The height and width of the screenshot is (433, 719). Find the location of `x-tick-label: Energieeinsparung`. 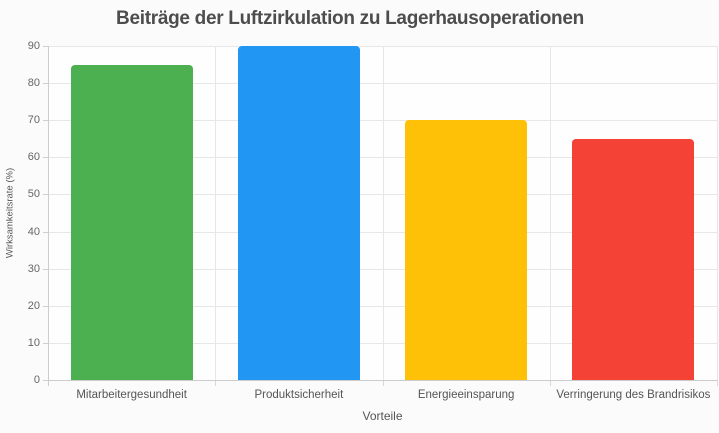

x-tick-label: Energieeinsparung is located at coordinates (466, 395).